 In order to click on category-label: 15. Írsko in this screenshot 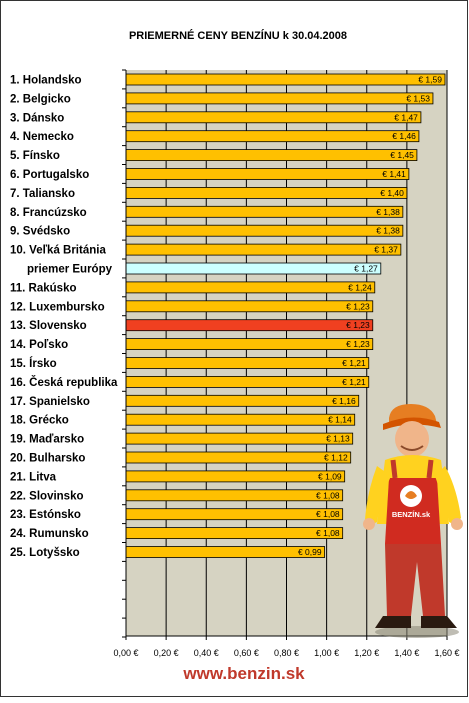, I will do `click(33, 363)`.